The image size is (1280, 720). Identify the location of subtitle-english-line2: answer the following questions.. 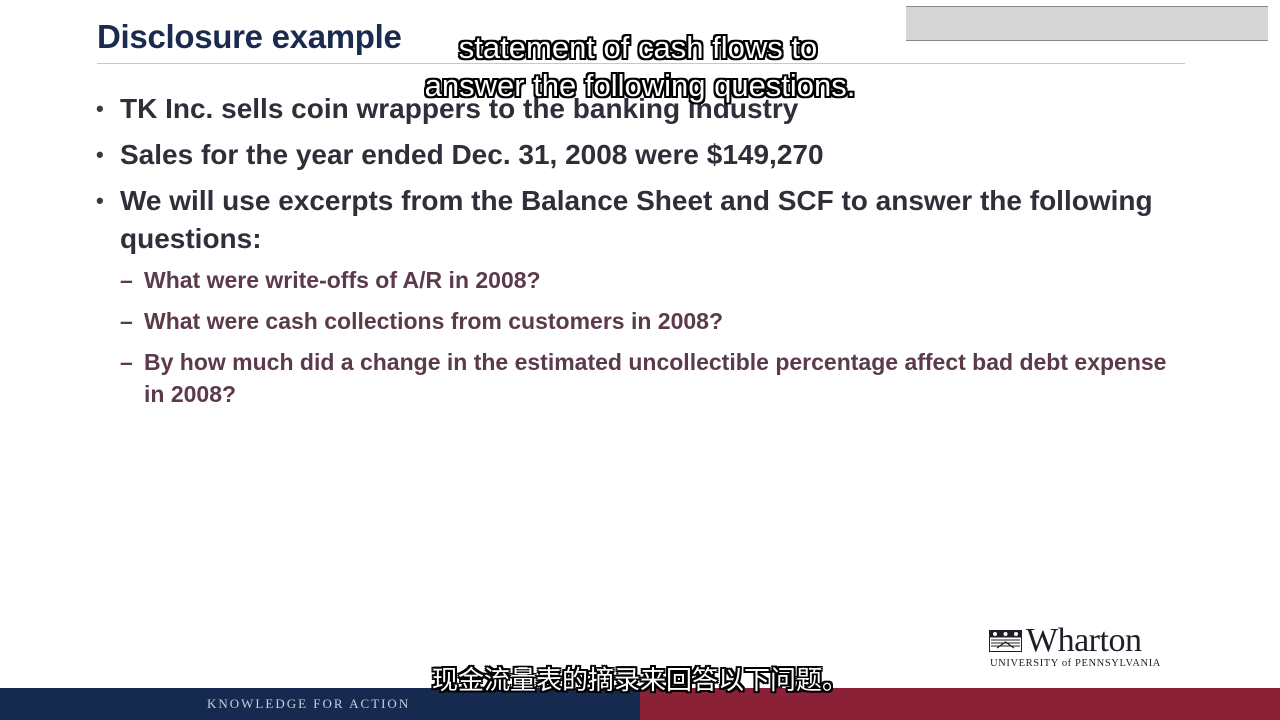
(640, 85).